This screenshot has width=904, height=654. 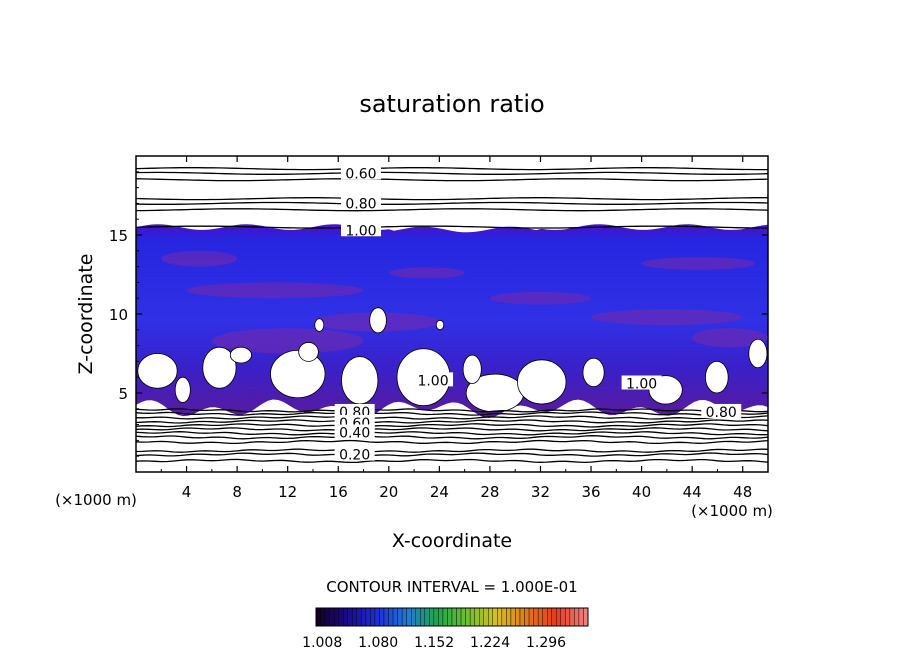 What do you see at coordinates (338, 492) in the screenshot?
I see `x-tick-label: 16` at bounding box center [338, 492].